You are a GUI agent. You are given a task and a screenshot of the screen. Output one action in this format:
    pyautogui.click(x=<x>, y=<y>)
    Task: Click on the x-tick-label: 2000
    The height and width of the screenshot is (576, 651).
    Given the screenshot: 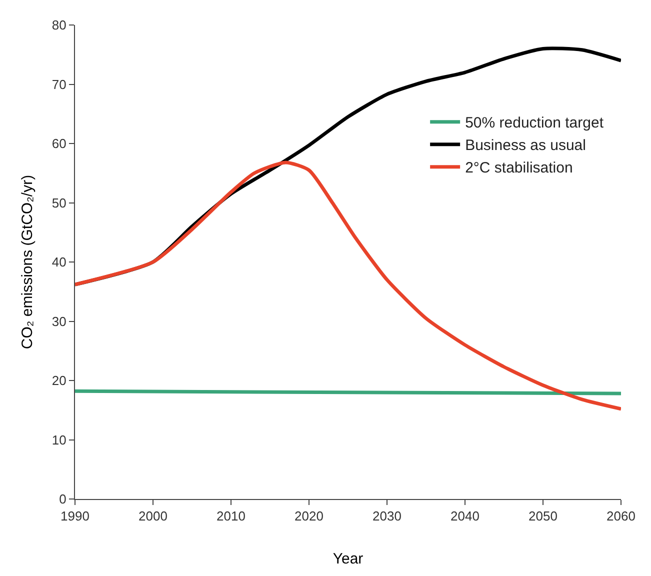 What is the action you would take?
    pyautogui.click(x=153, y=516)
    